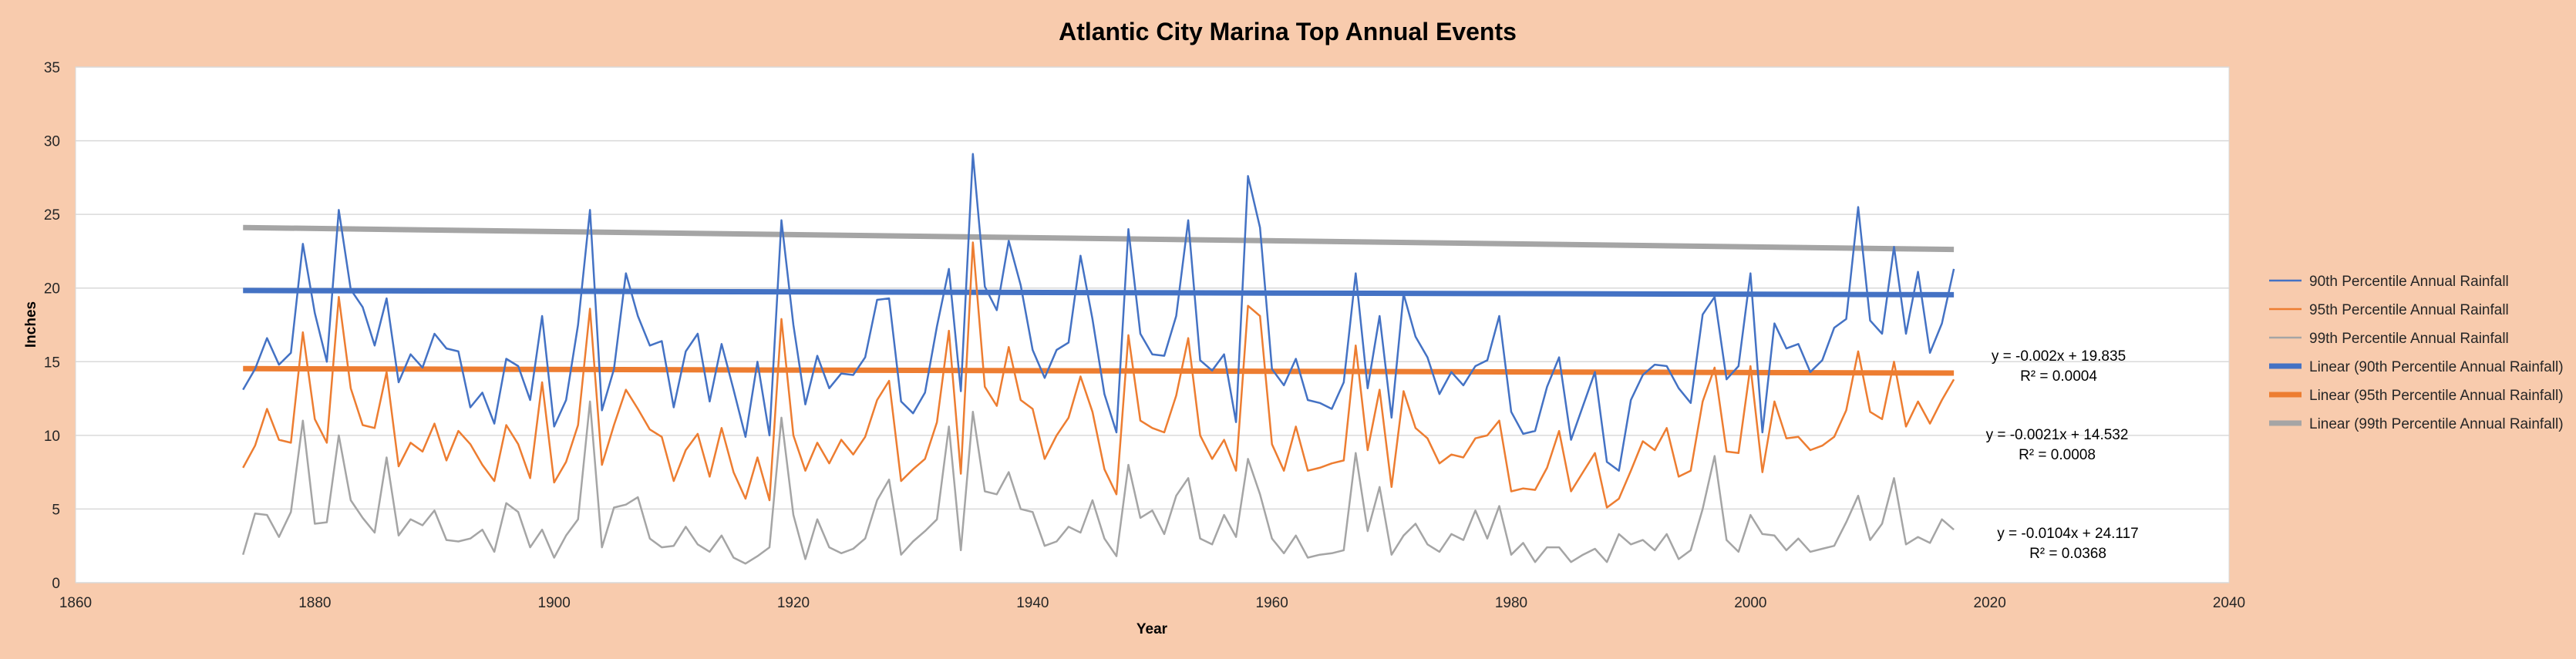 The width and height of the screenshot is (2576, 659). What do you see at coordinates (52, 289) in the screenshot?
I see `y-tick-label: 20` at bounding box center [52, 289].